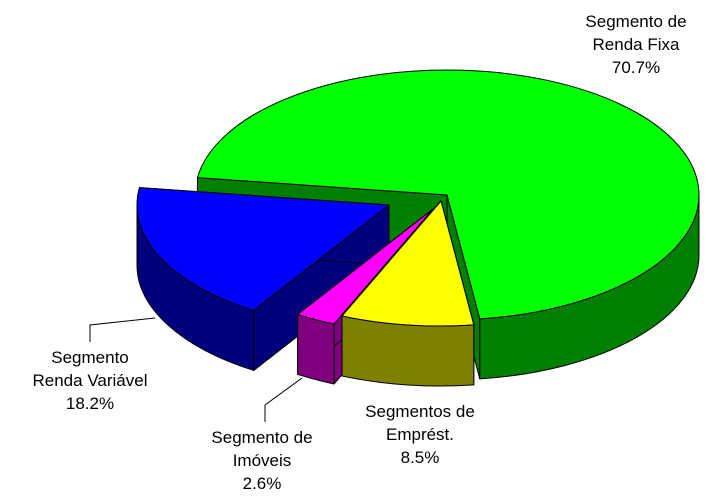 The width and height of the screenshot is (717, 502). I want to click on category-label: Segmento de Renda Fixa, so click(636, 33).